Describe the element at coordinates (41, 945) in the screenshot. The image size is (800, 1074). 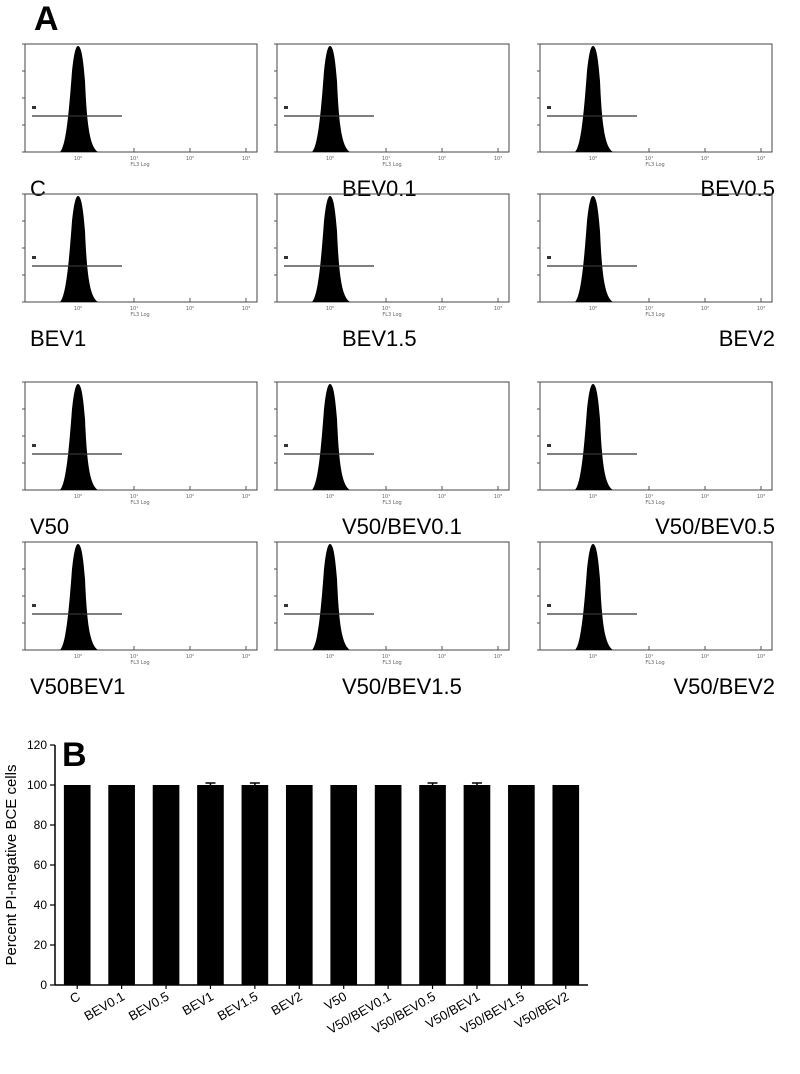
I see `y-tick-label: 20` at that location.